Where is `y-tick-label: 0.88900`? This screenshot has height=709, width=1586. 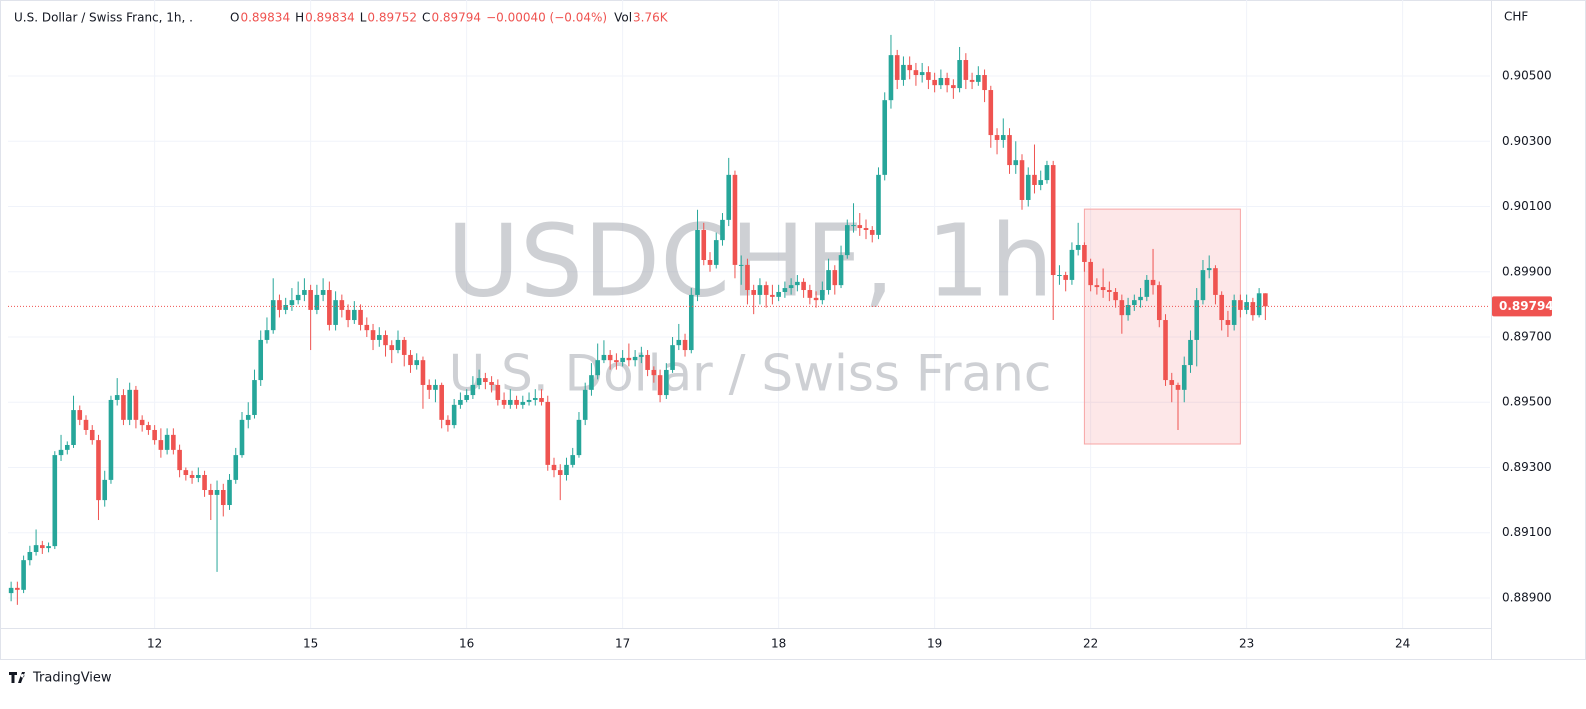 y-tick-label: 0.88900 is located at coordinates (1527, 597).